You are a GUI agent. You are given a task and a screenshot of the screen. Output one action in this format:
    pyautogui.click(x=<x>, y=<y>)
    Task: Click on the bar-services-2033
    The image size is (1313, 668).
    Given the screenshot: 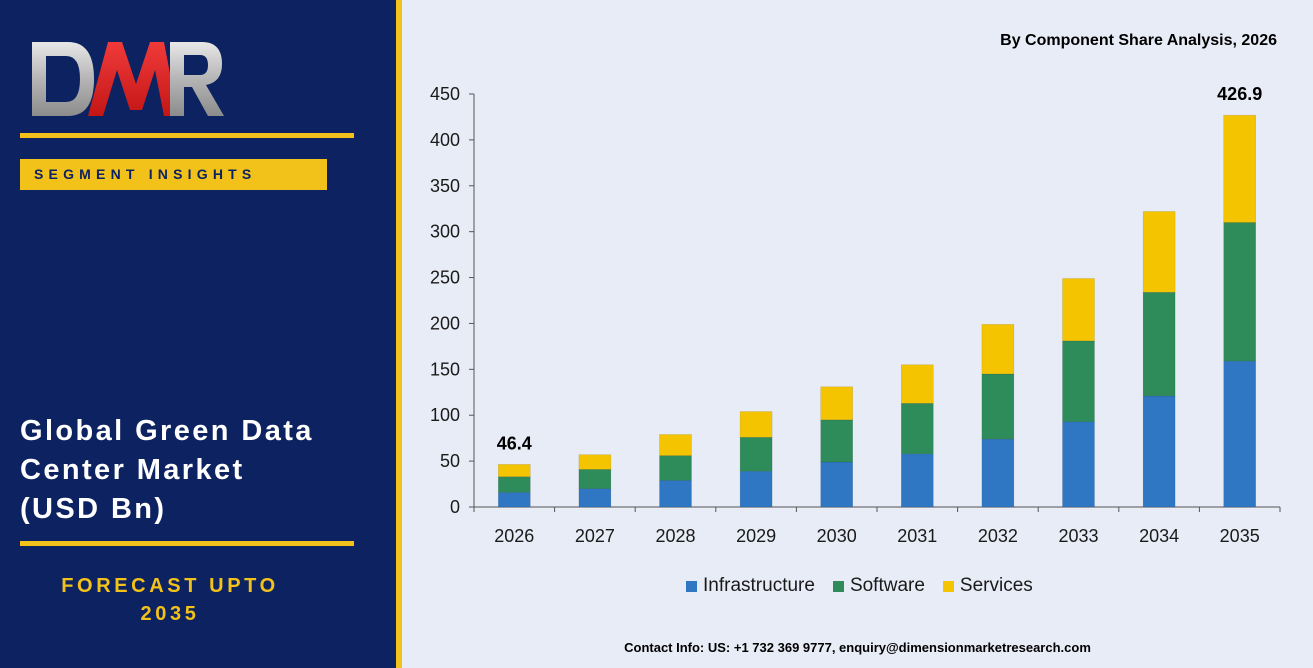 What is the action you would take?
    pyautogui.click(x=1078, y=310)
    